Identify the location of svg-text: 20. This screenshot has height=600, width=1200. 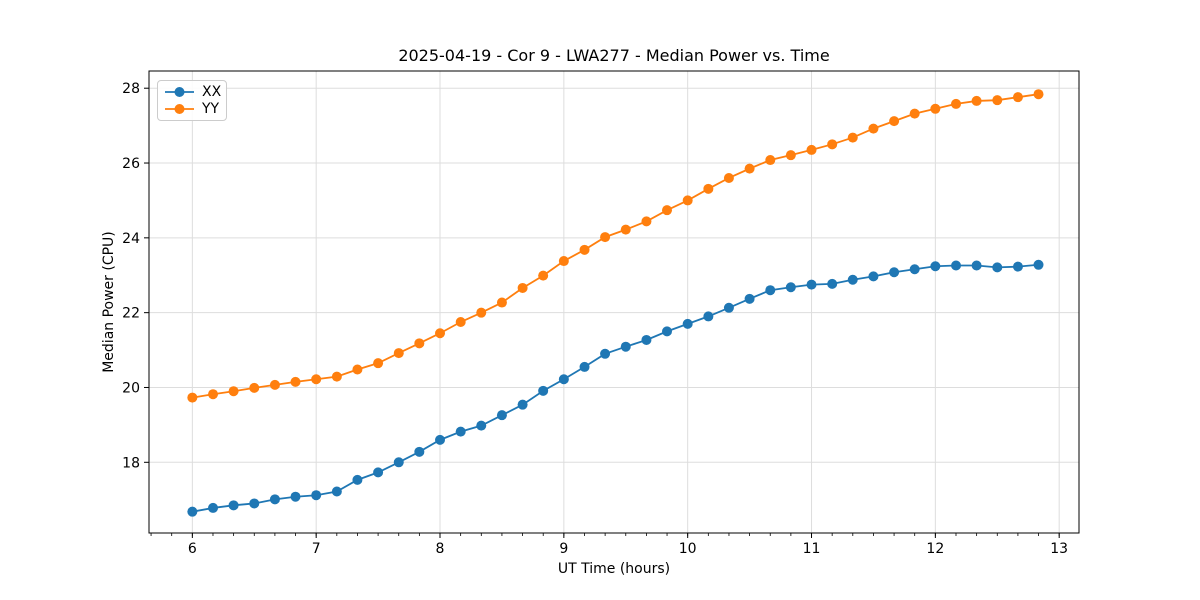
(131, 388).